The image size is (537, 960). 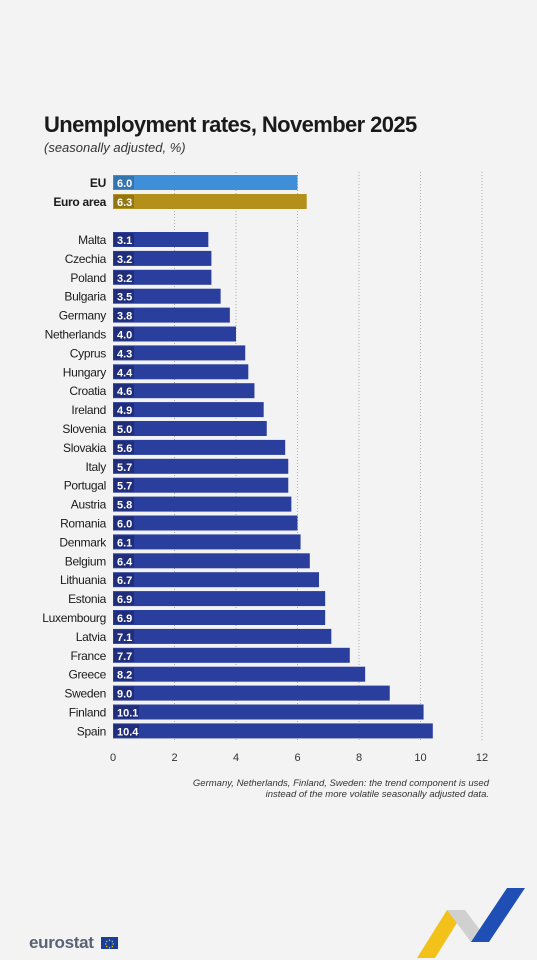 What do you see at coordinates (124, 336) in the screenshot?
I see `value-label: 4.0` at bounding box center [124, 336].